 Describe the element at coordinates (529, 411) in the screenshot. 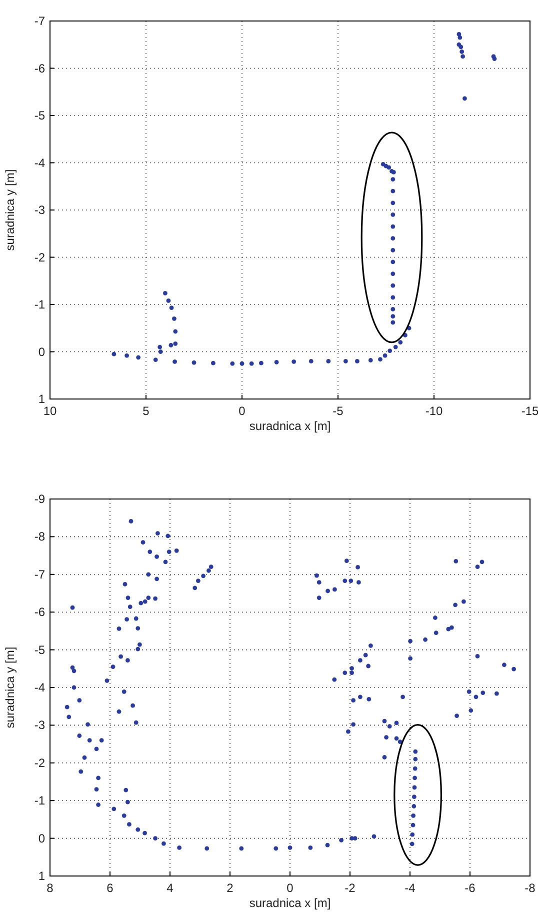

I see `x-tick-label: -15` at that location.